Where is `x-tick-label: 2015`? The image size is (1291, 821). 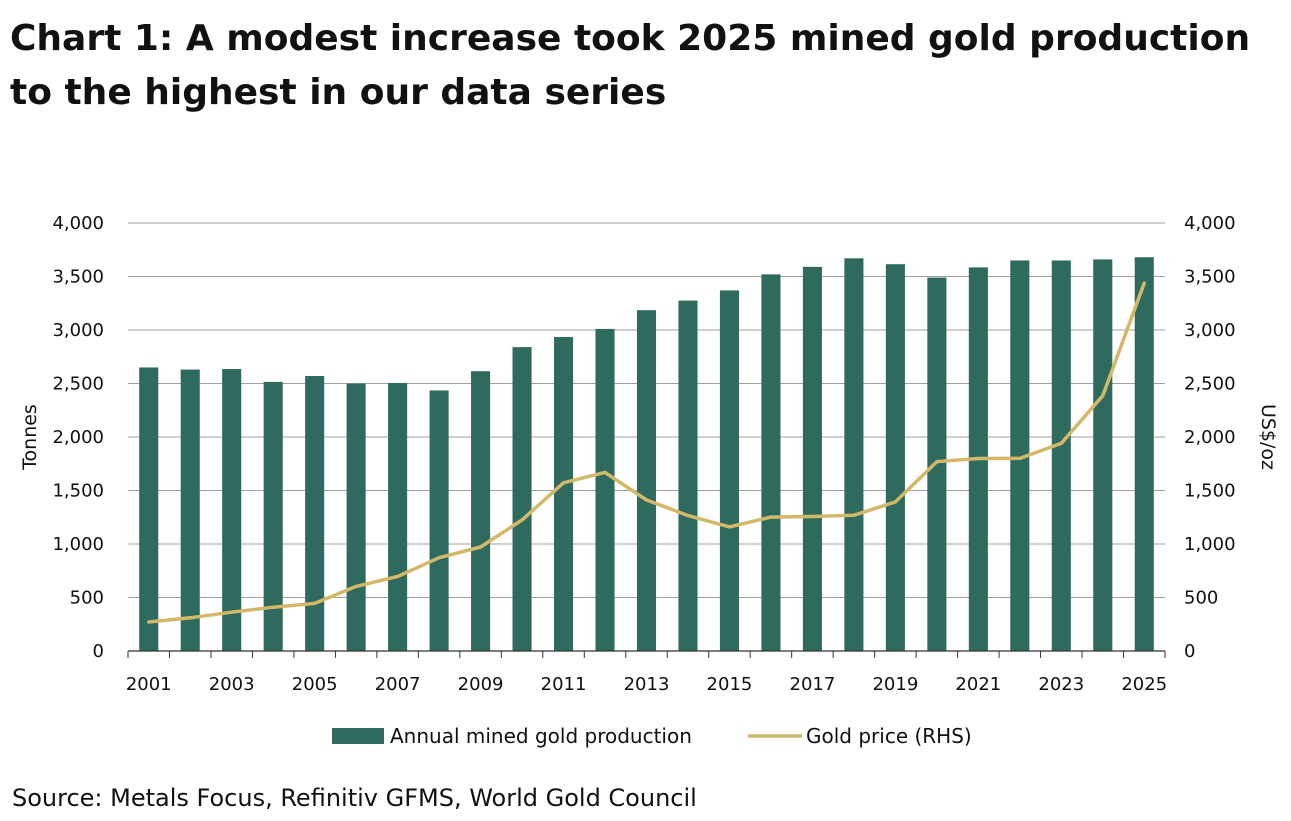 x-tick-label: 2015 is located at coordinates (730, 684).